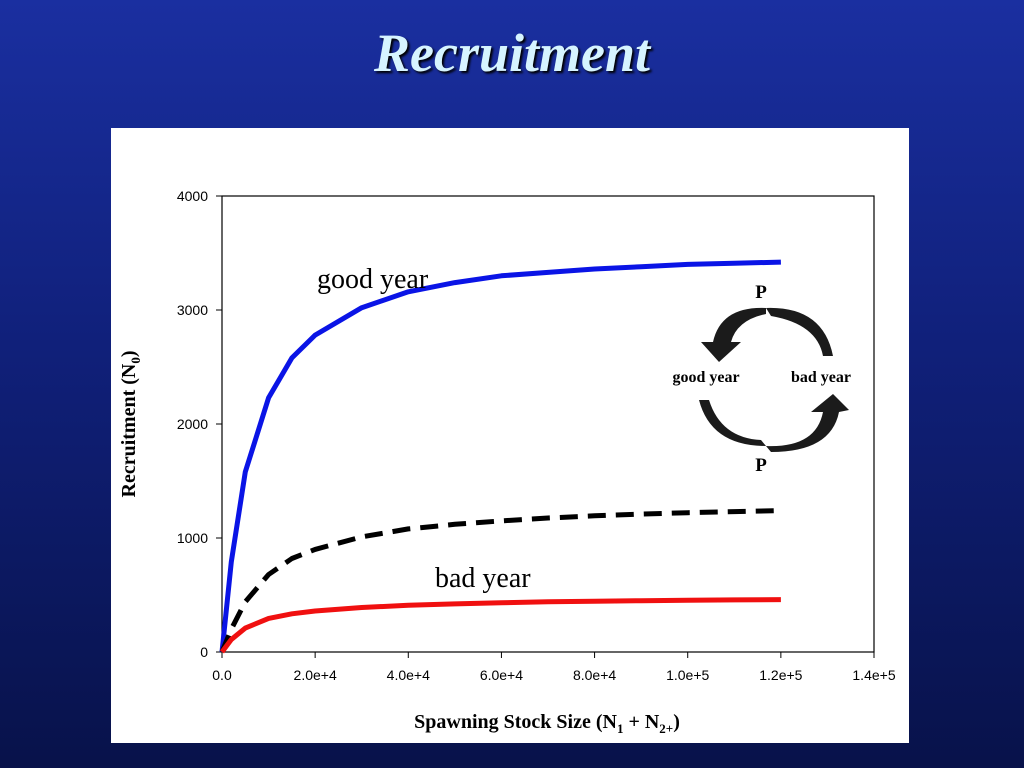  I want to click on cycle-p-bottom: P, so click(761, 465).